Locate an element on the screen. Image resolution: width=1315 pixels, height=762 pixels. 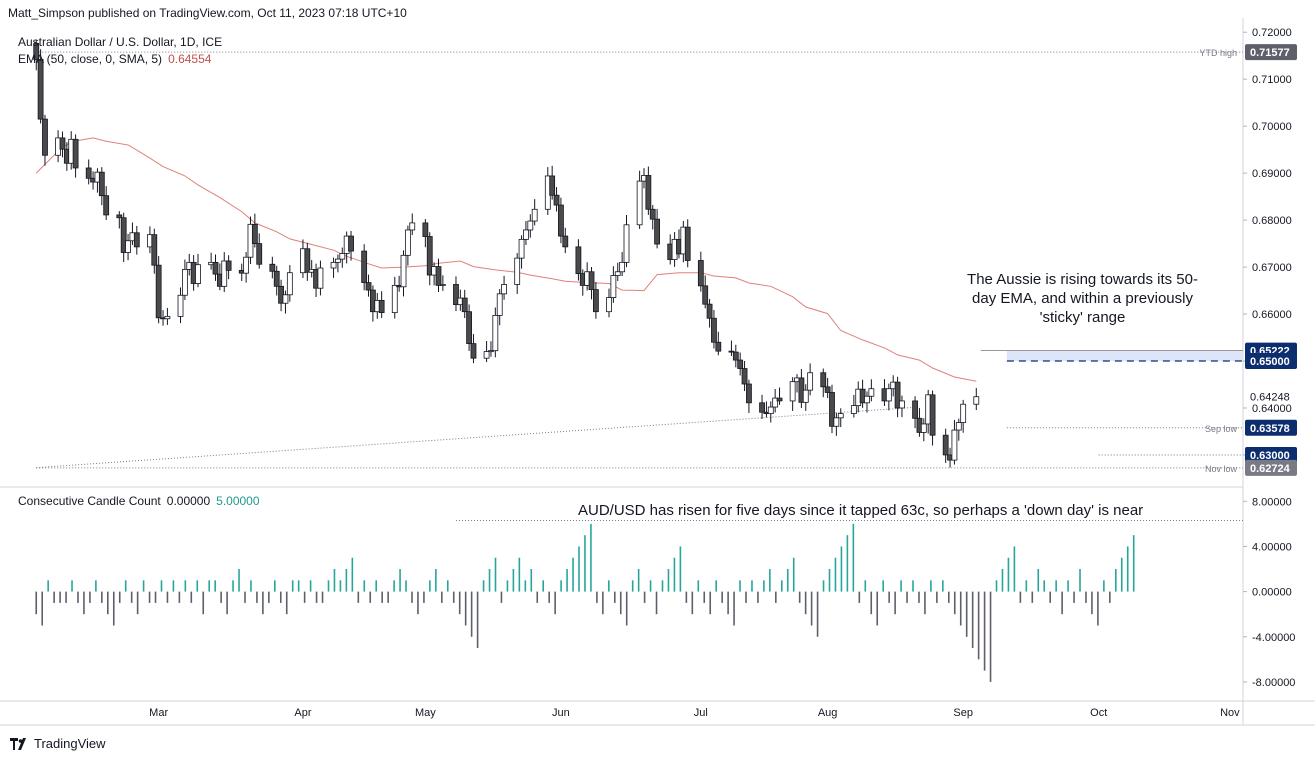
price-tick-label: 0.71000 is located at coordinates (1272, 80).